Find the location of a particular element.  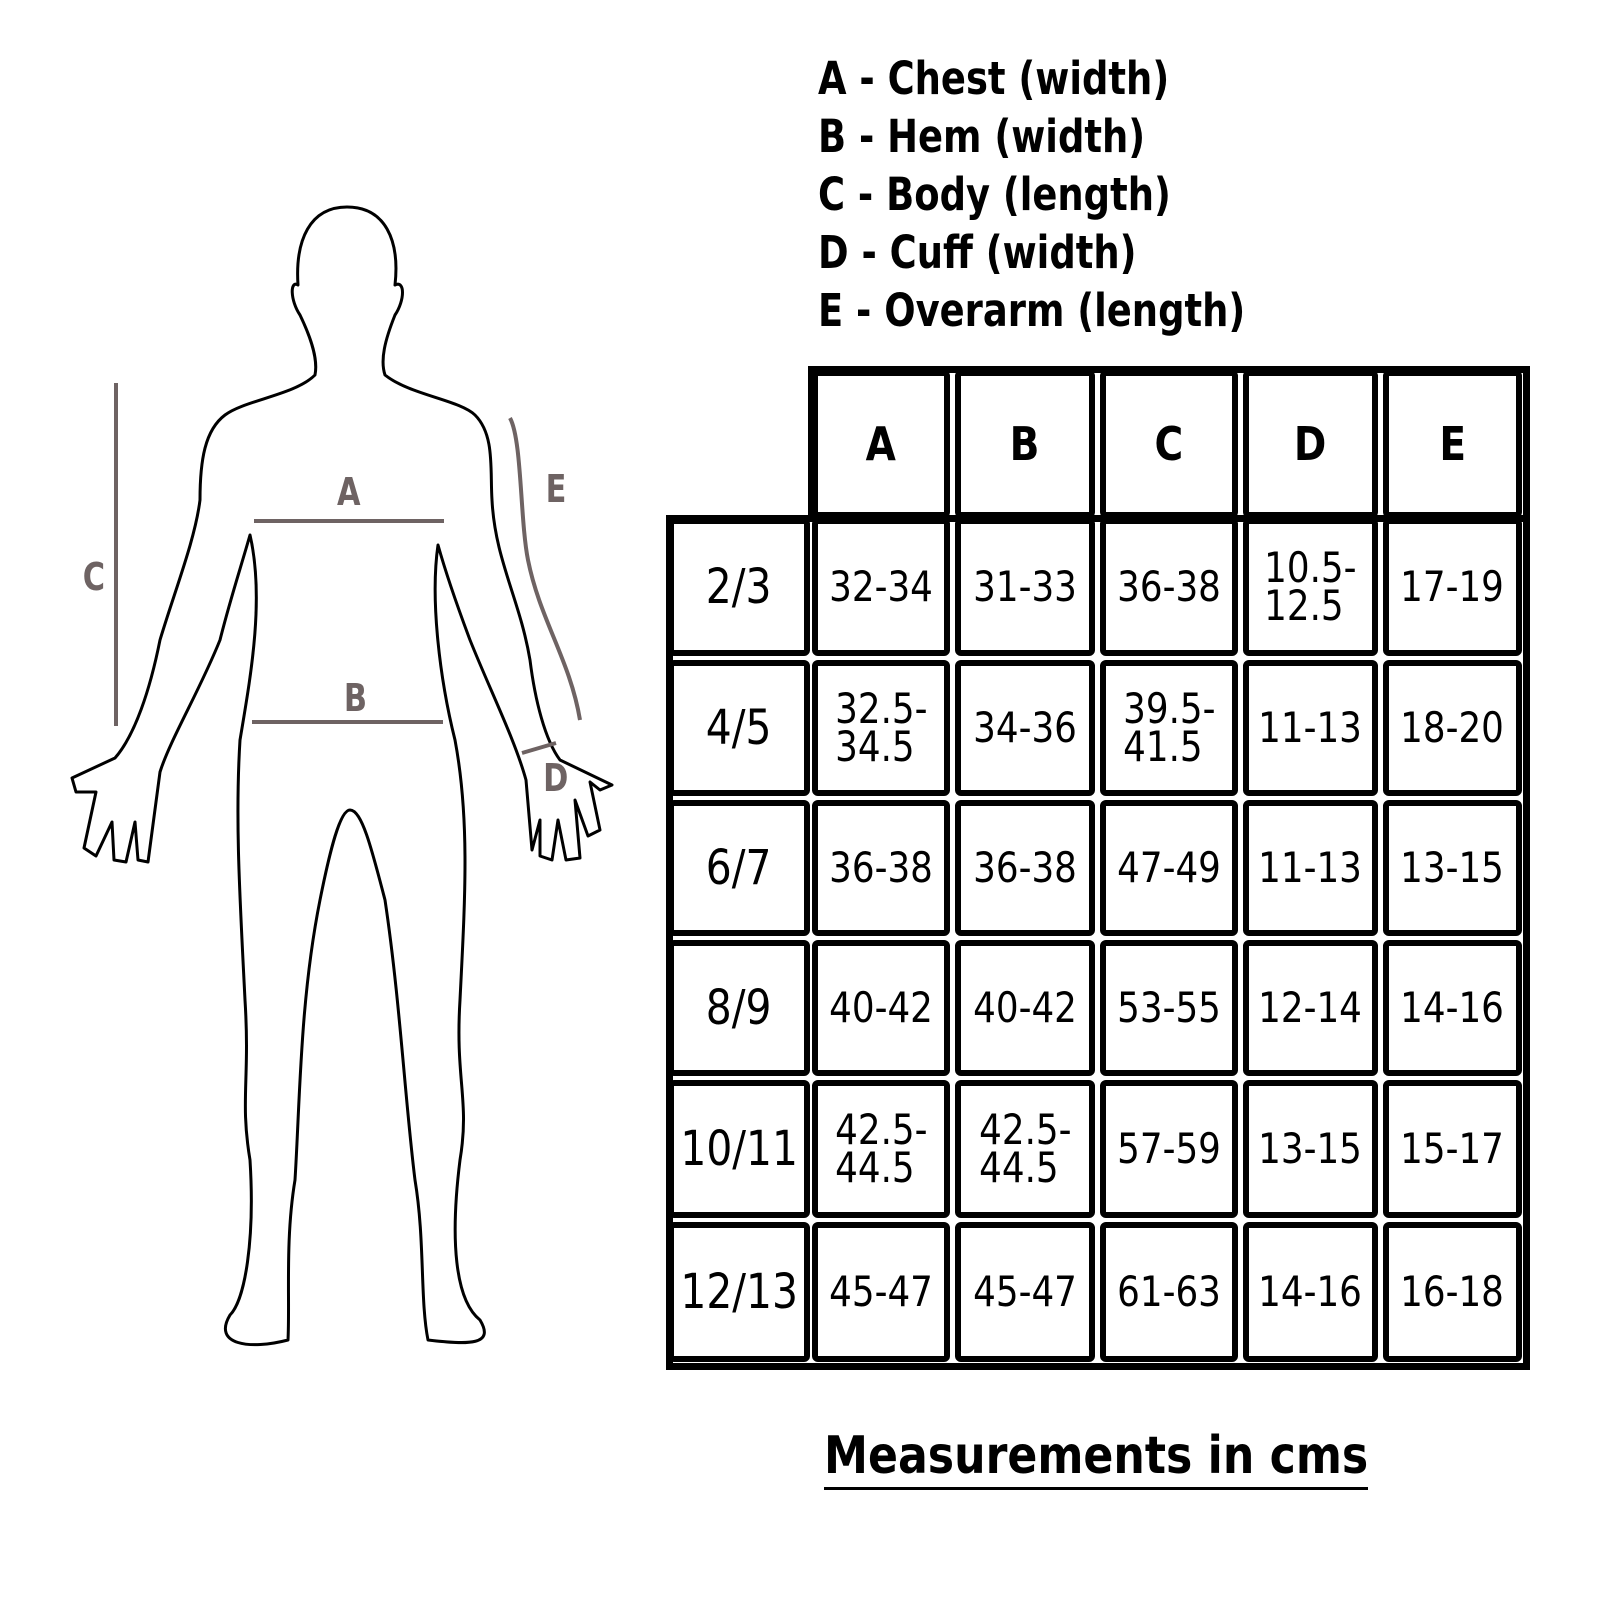

table-cell: 32.5- 34.5 is located at coordinates (881, 728).